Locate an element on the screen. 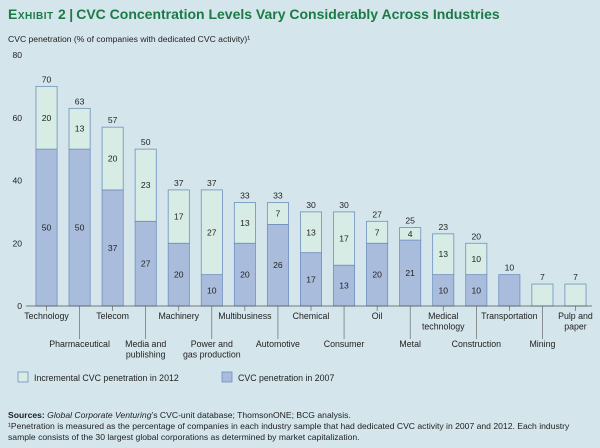 The width and height of the screenshot is (600, 448). total-label: 63 is located at coordinates (80, 101).